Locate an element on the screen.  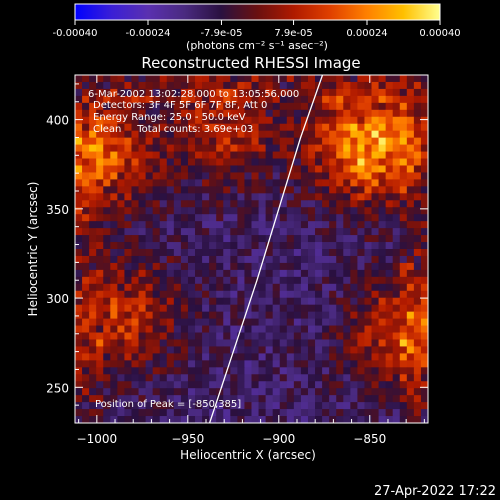
colorbar-tick-label: 0.00040 is located at coordinates (439, 33).